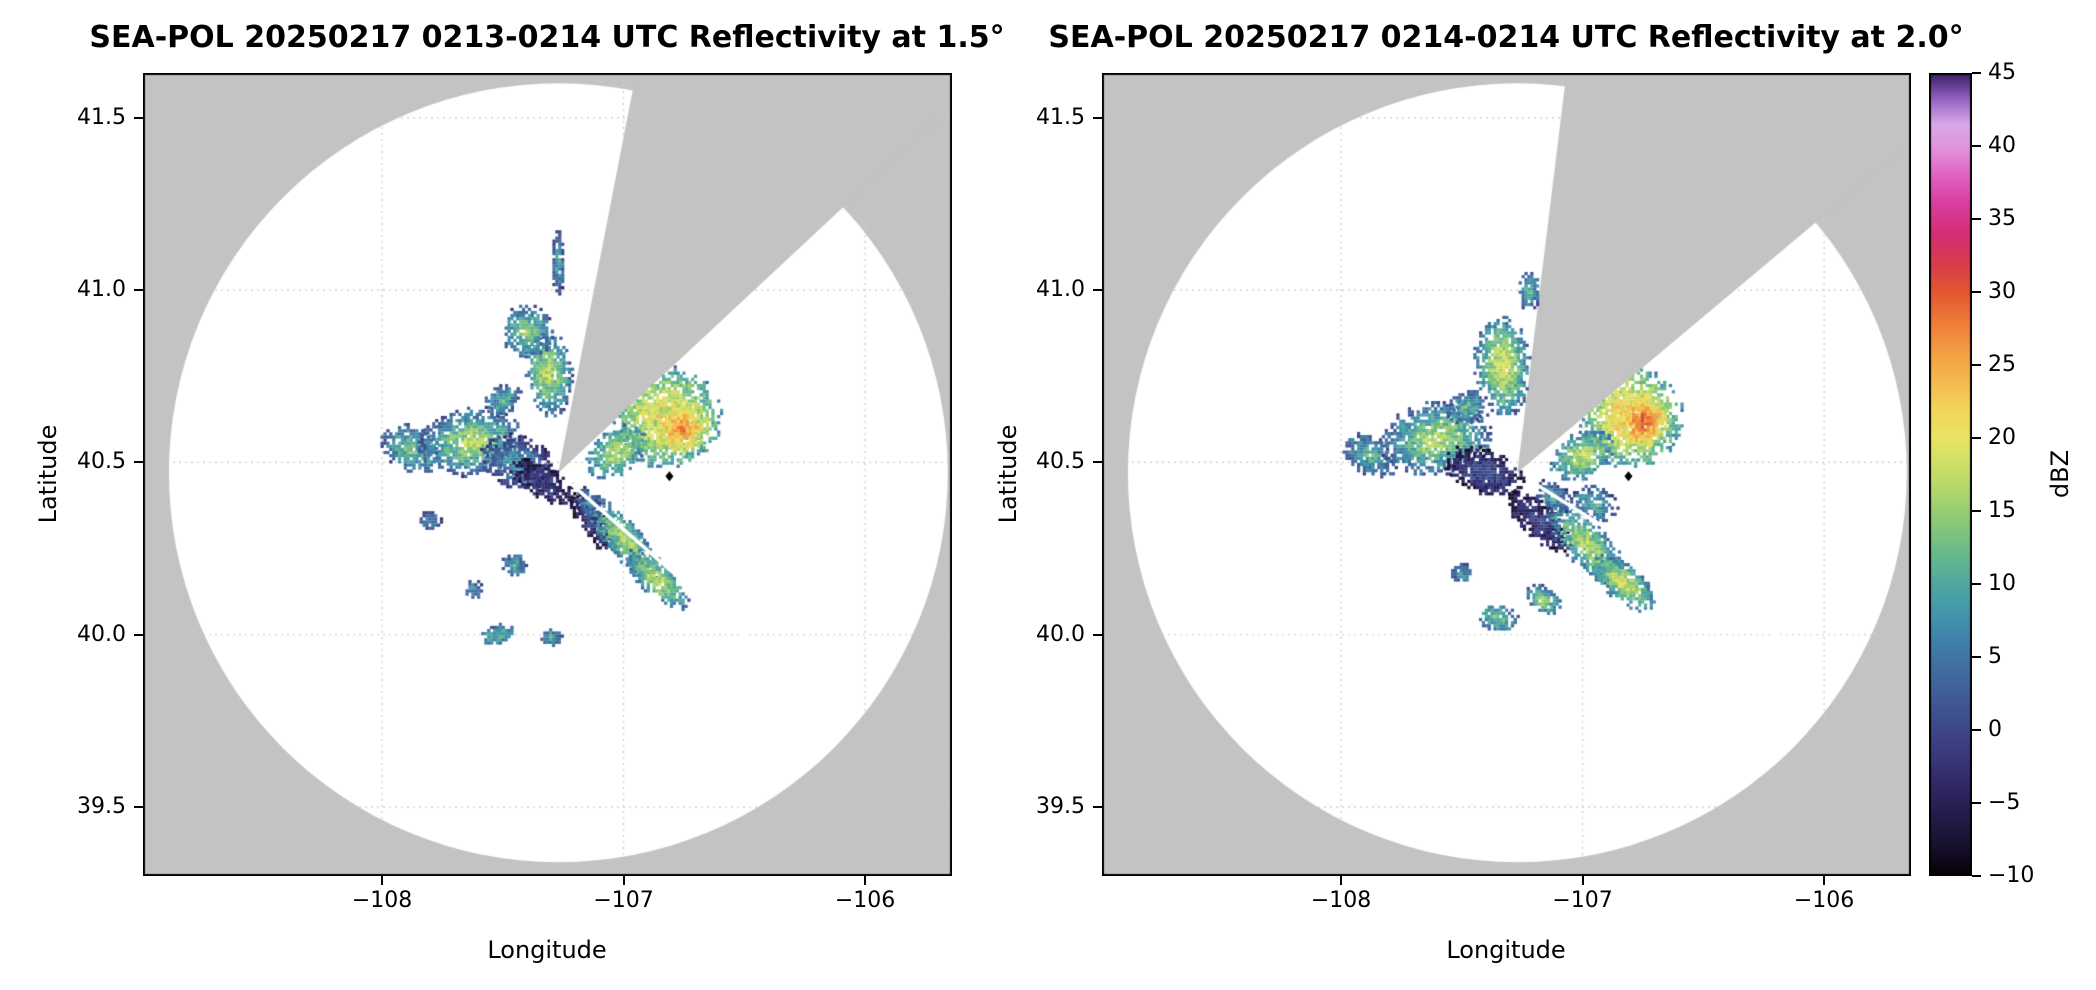 Image resolution: width=2096 pixels, height=990 pixels. Describe the element at coordinates (1950, 474) in the screenshot. I see `colorbar` at that location.